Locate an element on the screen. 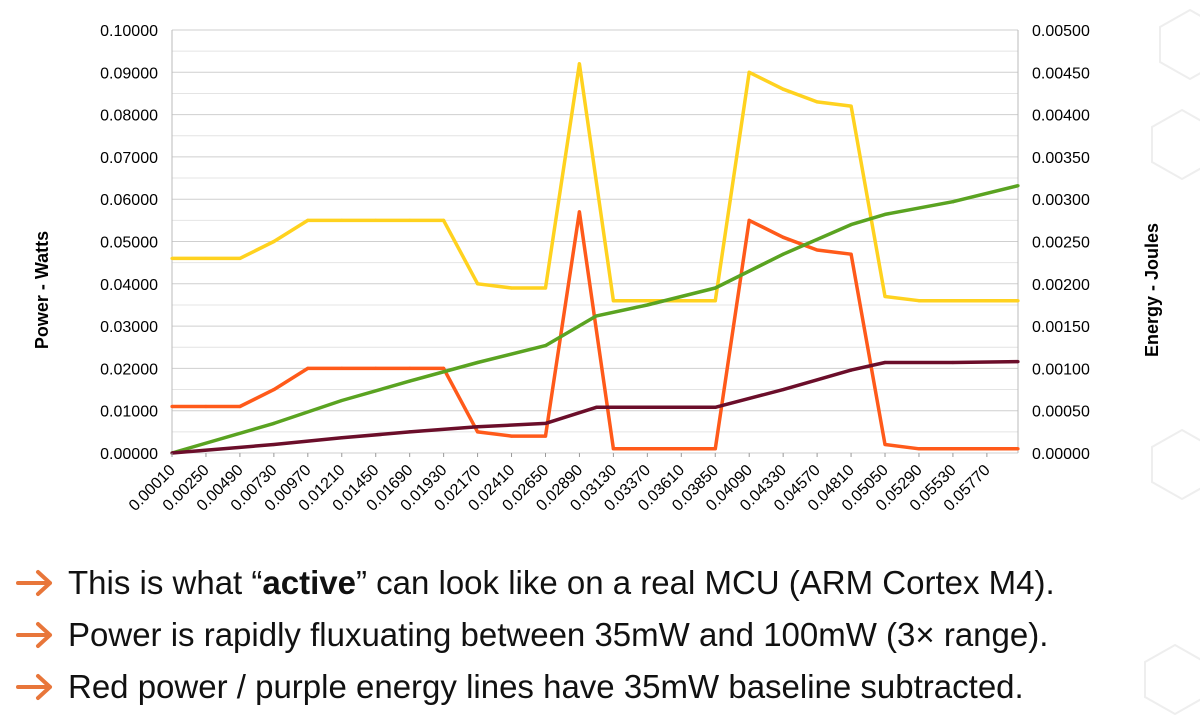  y-axis-title-right: Energy - Joules is located at coordinates (1152, 290).